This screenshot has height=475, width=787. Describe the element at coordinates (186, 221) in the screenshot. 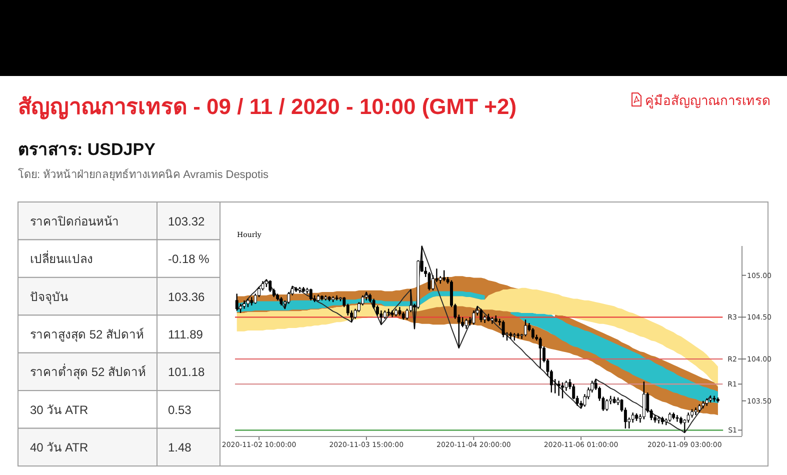

I see `text: 103.32` at that location.